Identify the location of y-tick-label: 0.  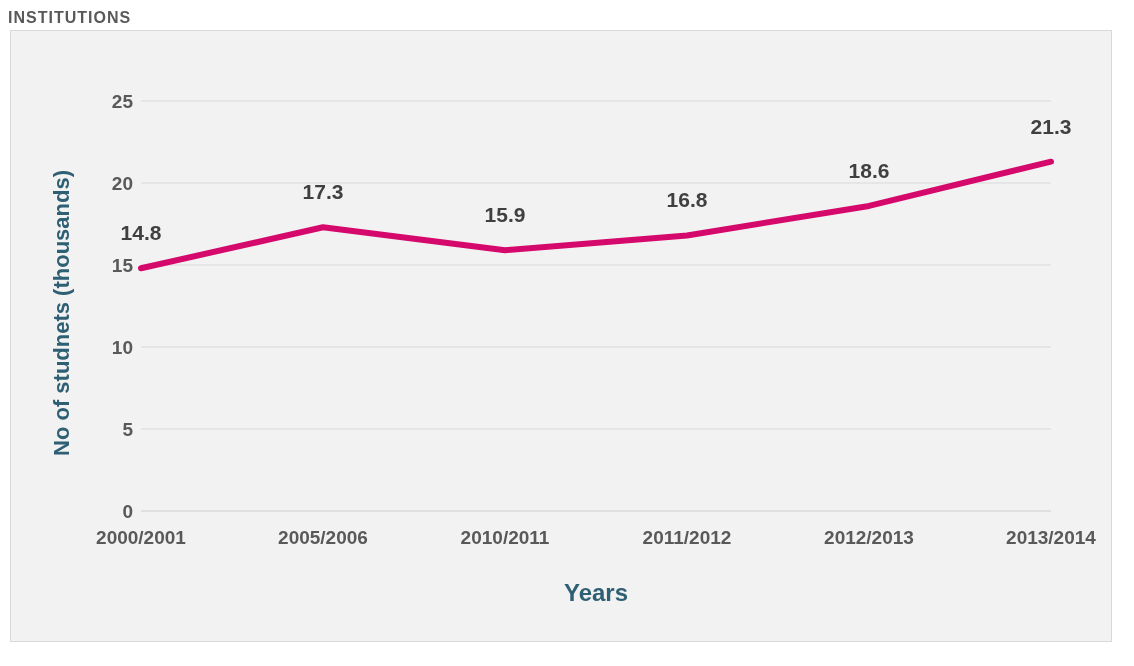
(127, 511).